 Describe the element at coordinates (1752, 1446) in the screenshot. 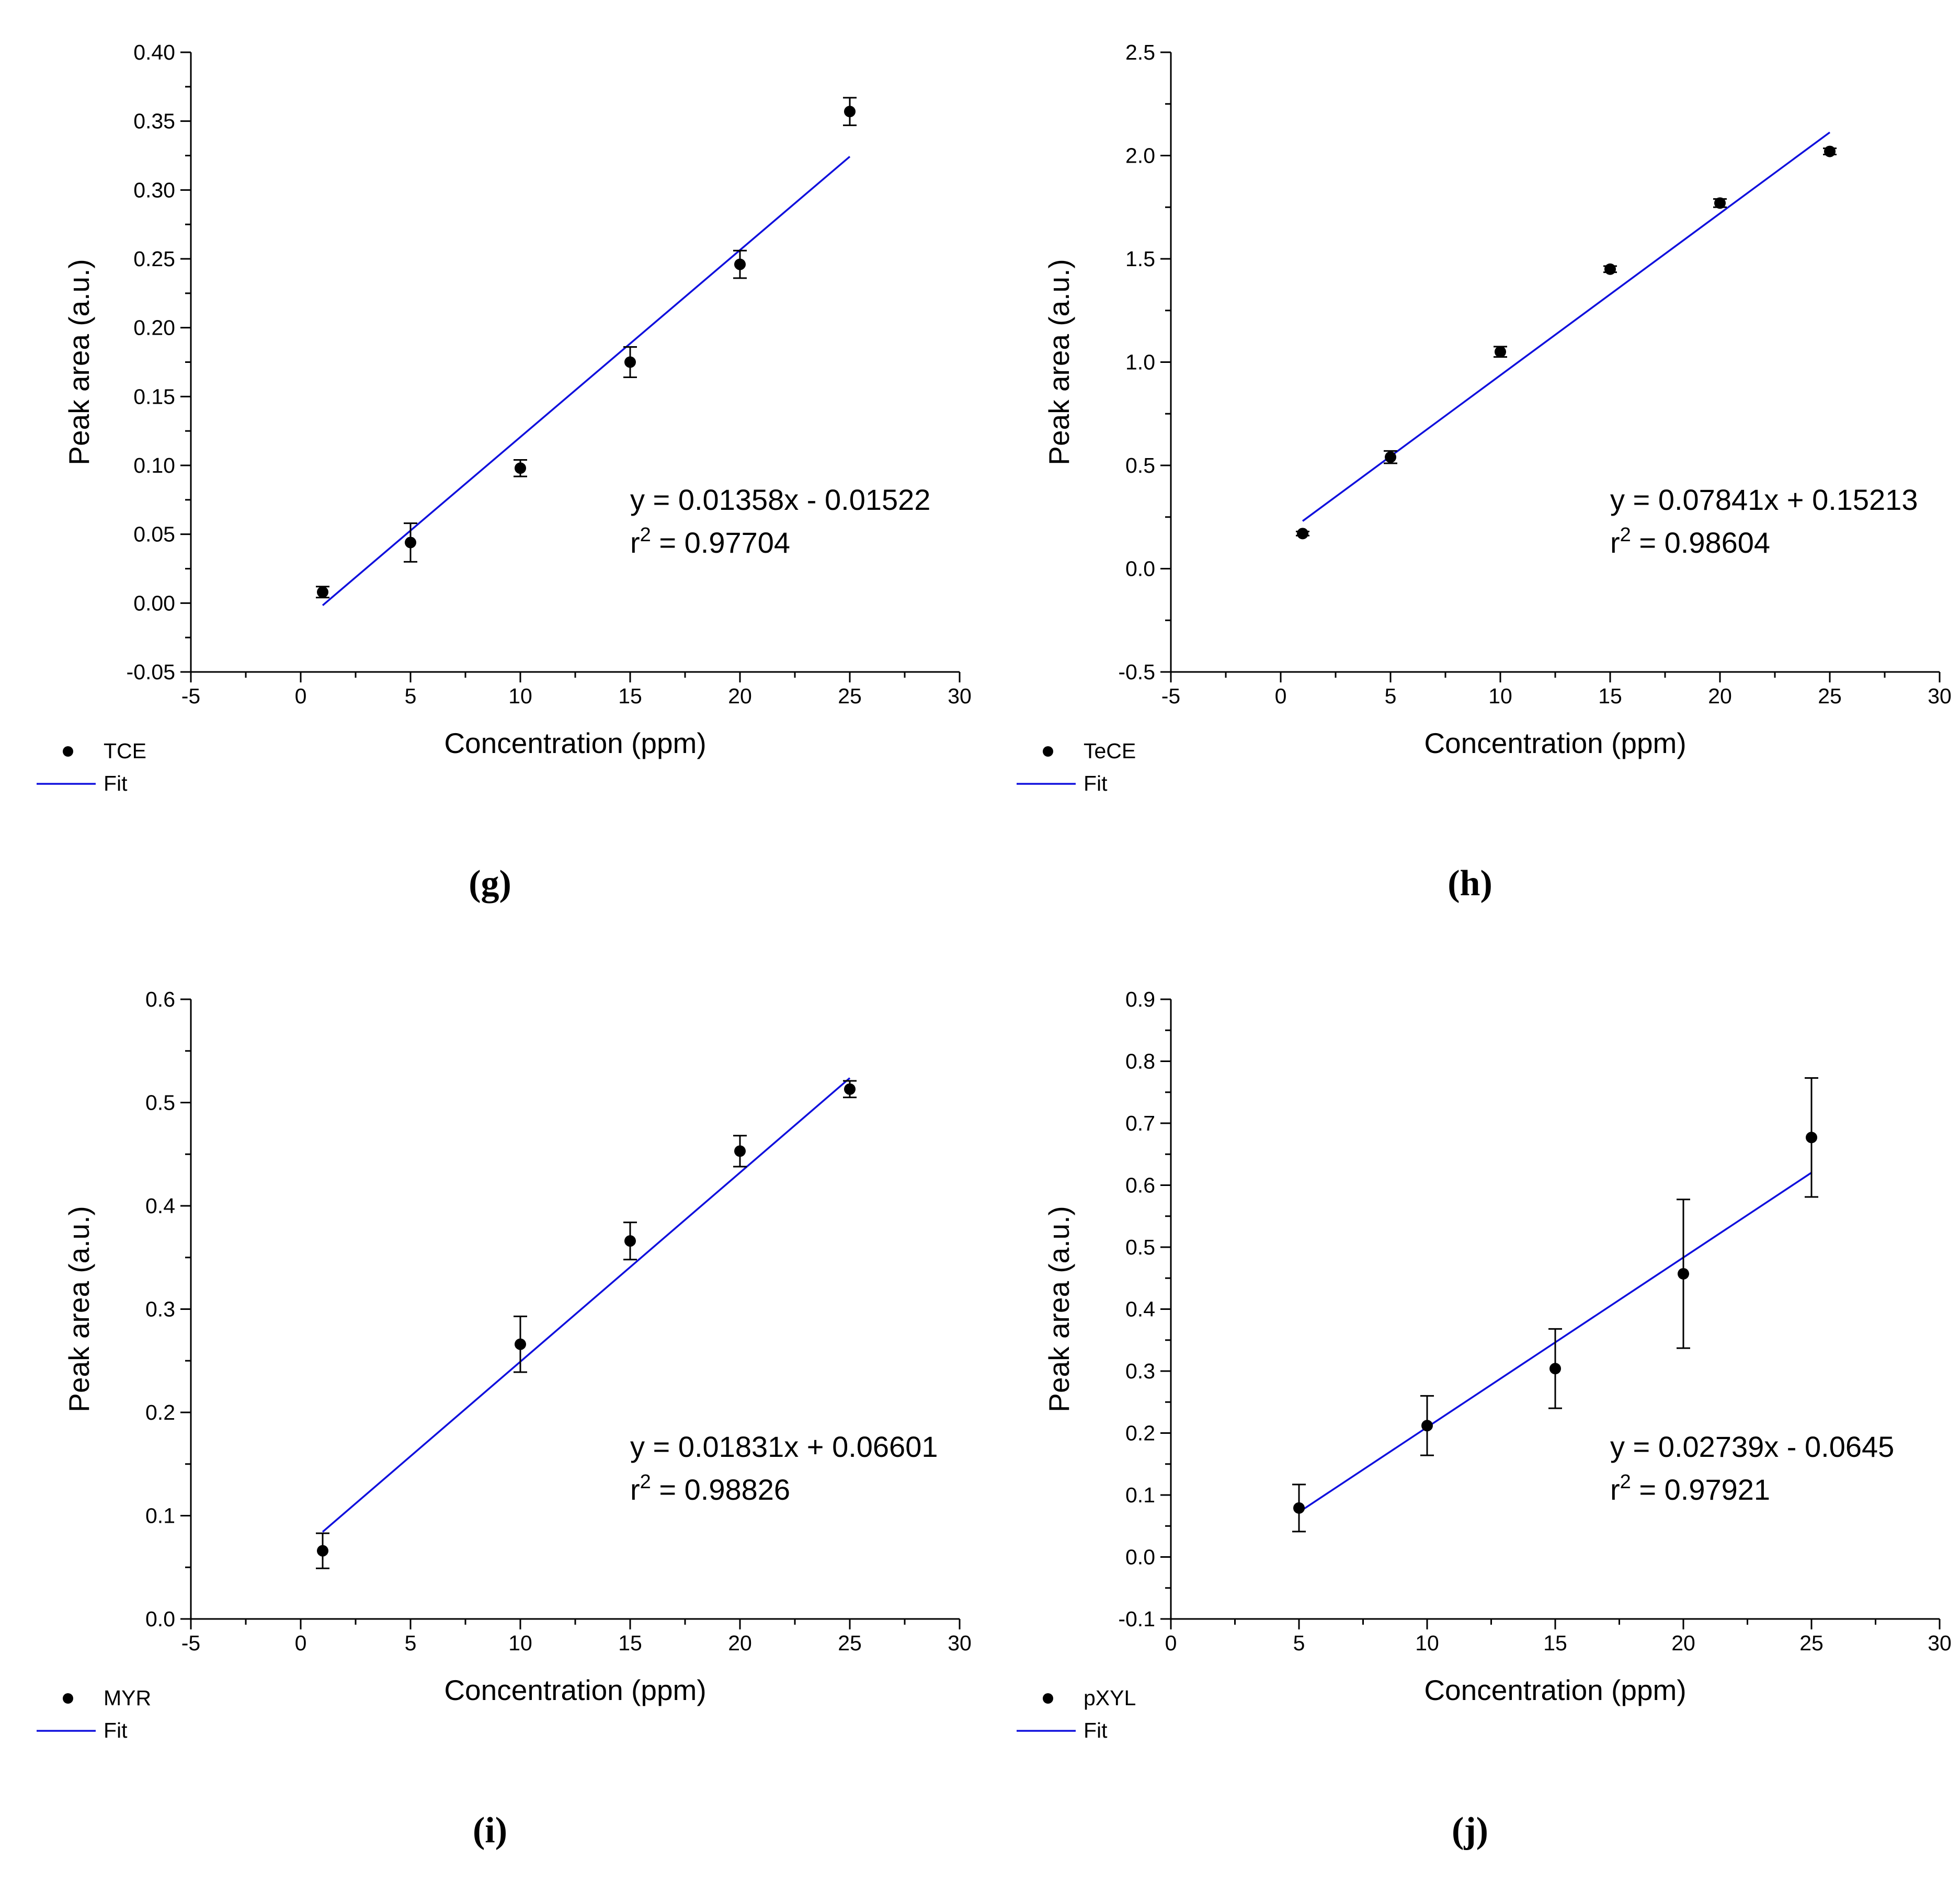

I see `fit-equation: y = 0.02739x - 0.0645` at that location.